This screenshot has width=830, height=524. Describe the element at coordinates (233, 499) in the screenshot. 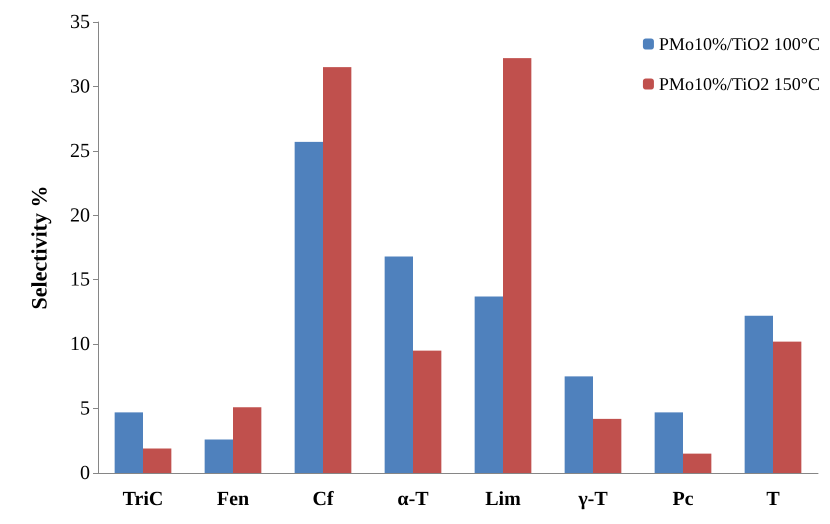

I see `x-tick-label: Fen` at that location.